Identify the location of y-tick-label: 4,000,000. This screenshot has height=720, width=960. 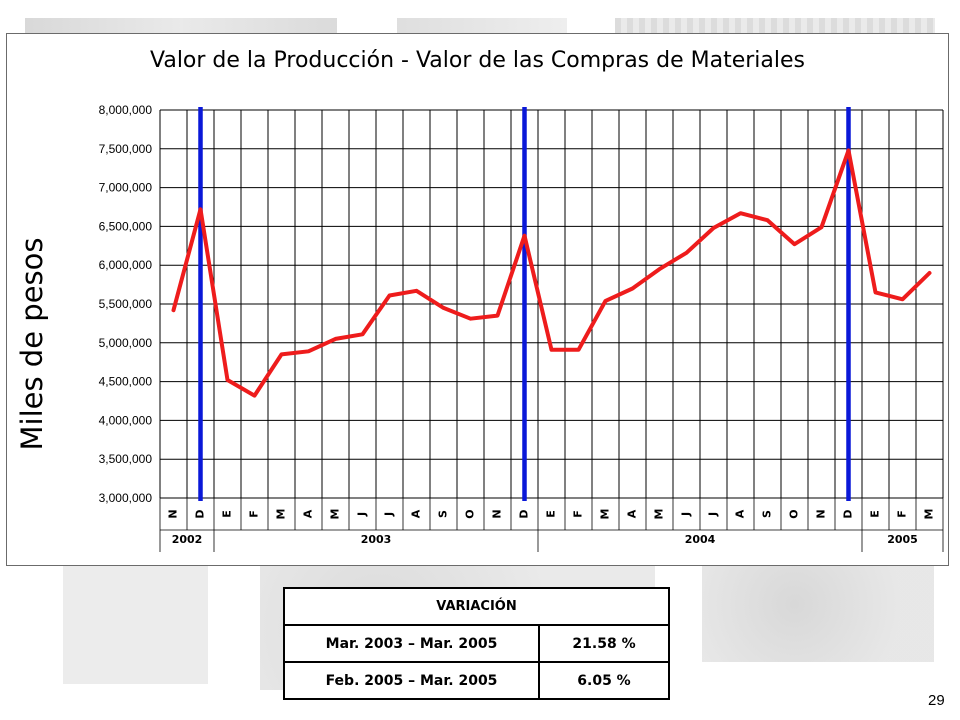
(126, 420).